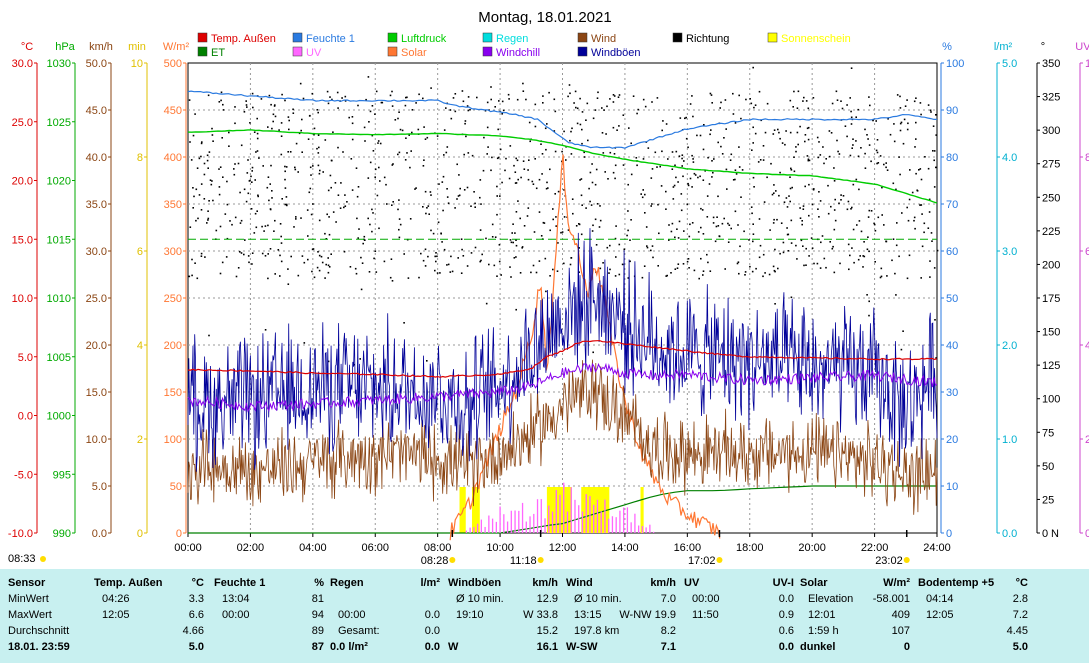 Image resolution: width=1089 pixels, height=663 pixels. What do you see at coordinates (385, 616) in the screenshot?
I see `stats-column: Regen l/m² 00:00 0.0 Gesamt: 0.0 0.0 l/m² 0.0` at bounding box center [385, 616].